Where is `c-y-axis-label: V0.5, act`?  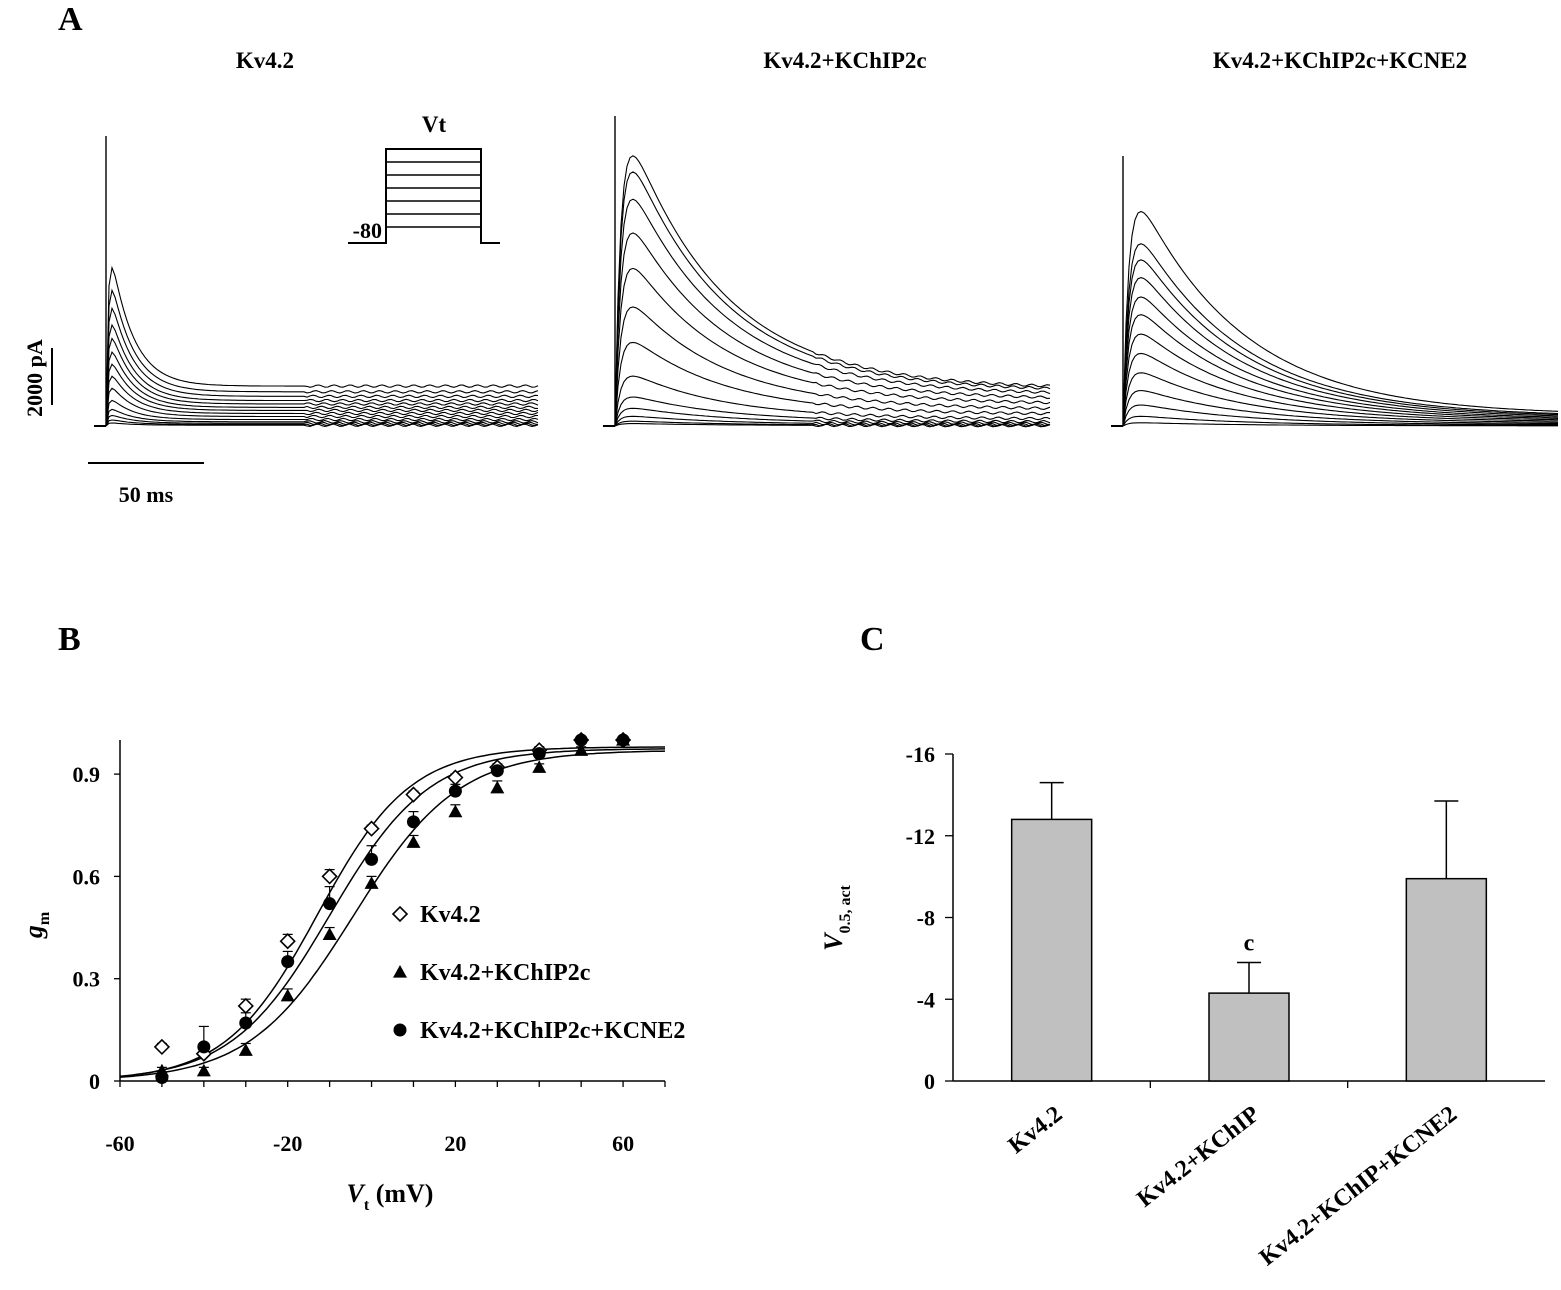
c-y-axis-label: V0.5, act is located at coordinates (836, 917).